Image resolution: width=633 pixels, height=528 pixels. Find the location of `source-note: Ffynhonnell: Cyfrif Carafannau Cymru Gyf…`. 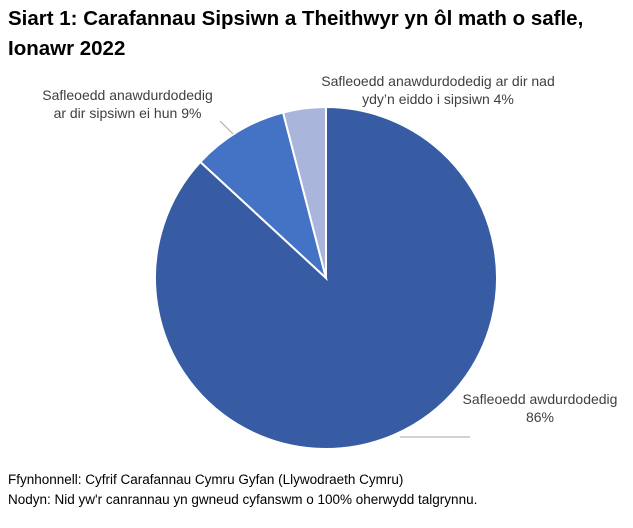

source-note: Ffynhonnell: Cyfrif Carafannau Cymru Gyf… is located at coordinates (206, 479).